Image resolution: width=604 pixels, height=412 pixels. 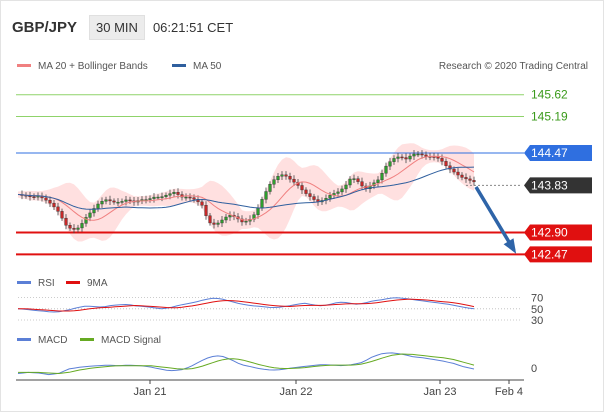 I want to click on rsi-ma-legend-swatch, so click(x=73, y=282).